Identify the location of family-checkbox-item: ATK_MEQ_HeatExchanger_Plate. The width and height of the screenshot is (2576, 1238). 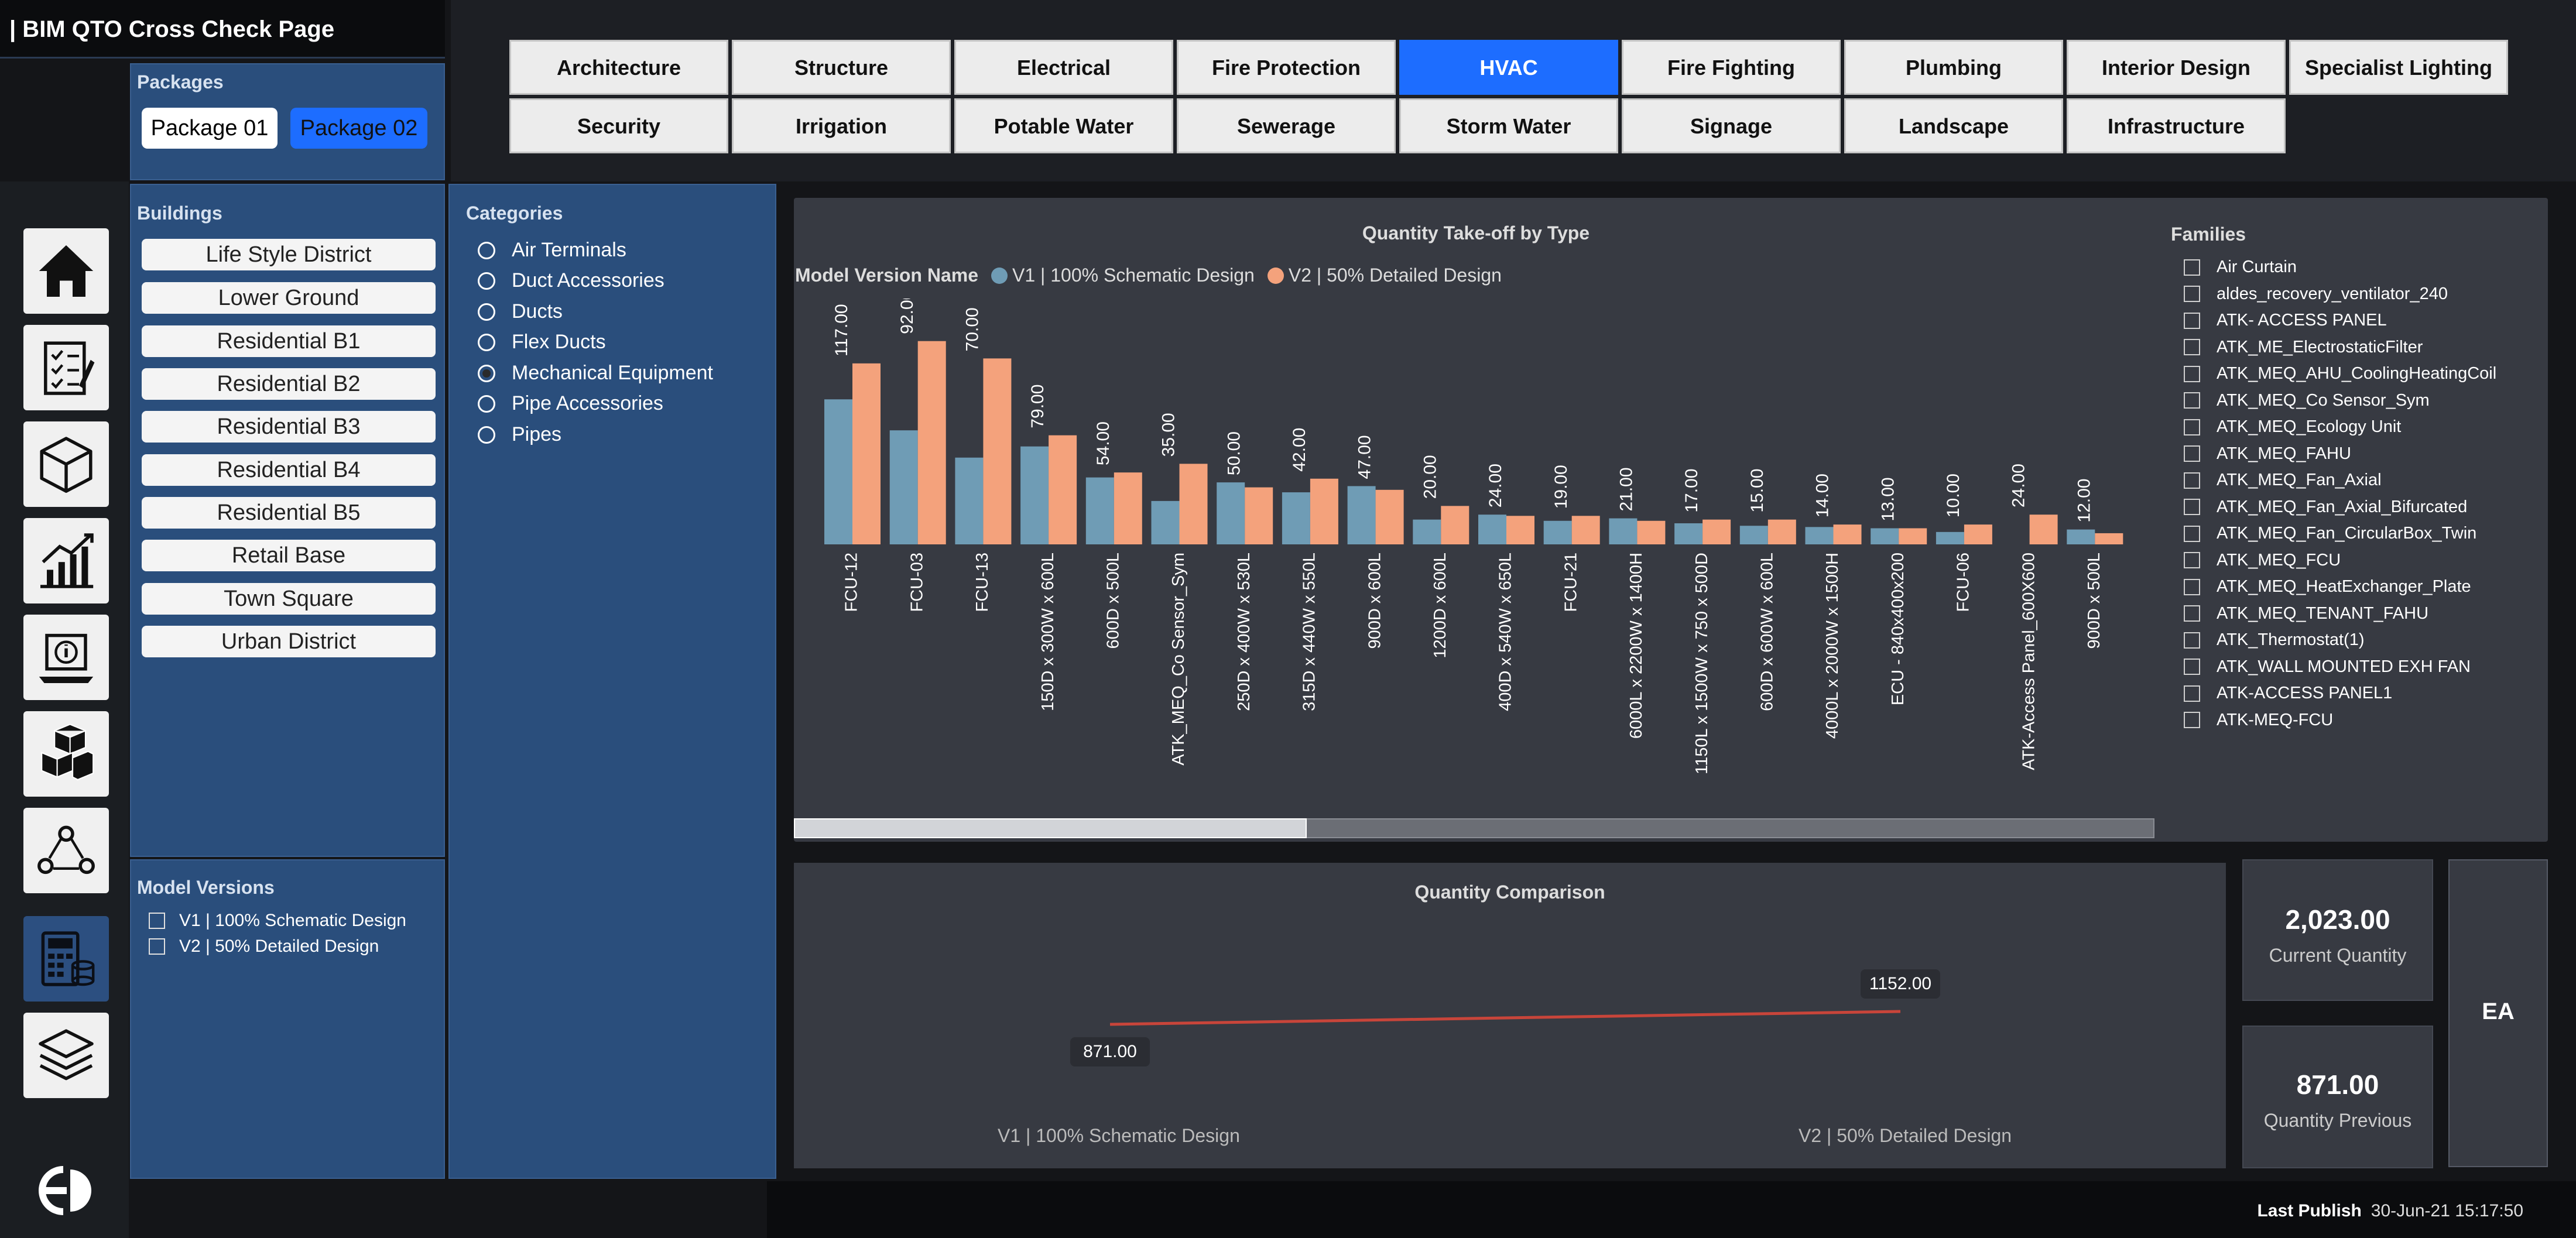
(2327, 586).